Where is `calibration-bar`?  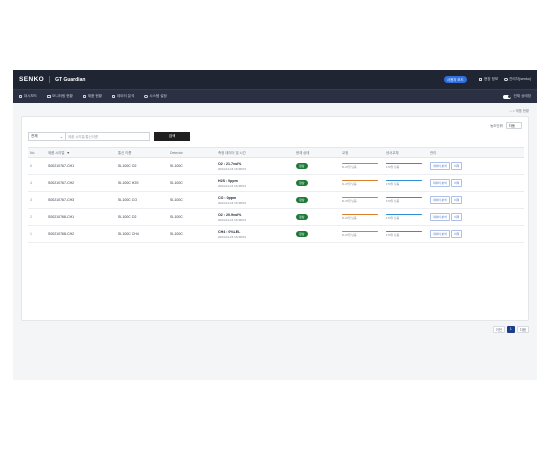 calibration-bar is located at coordinates (360, 197).